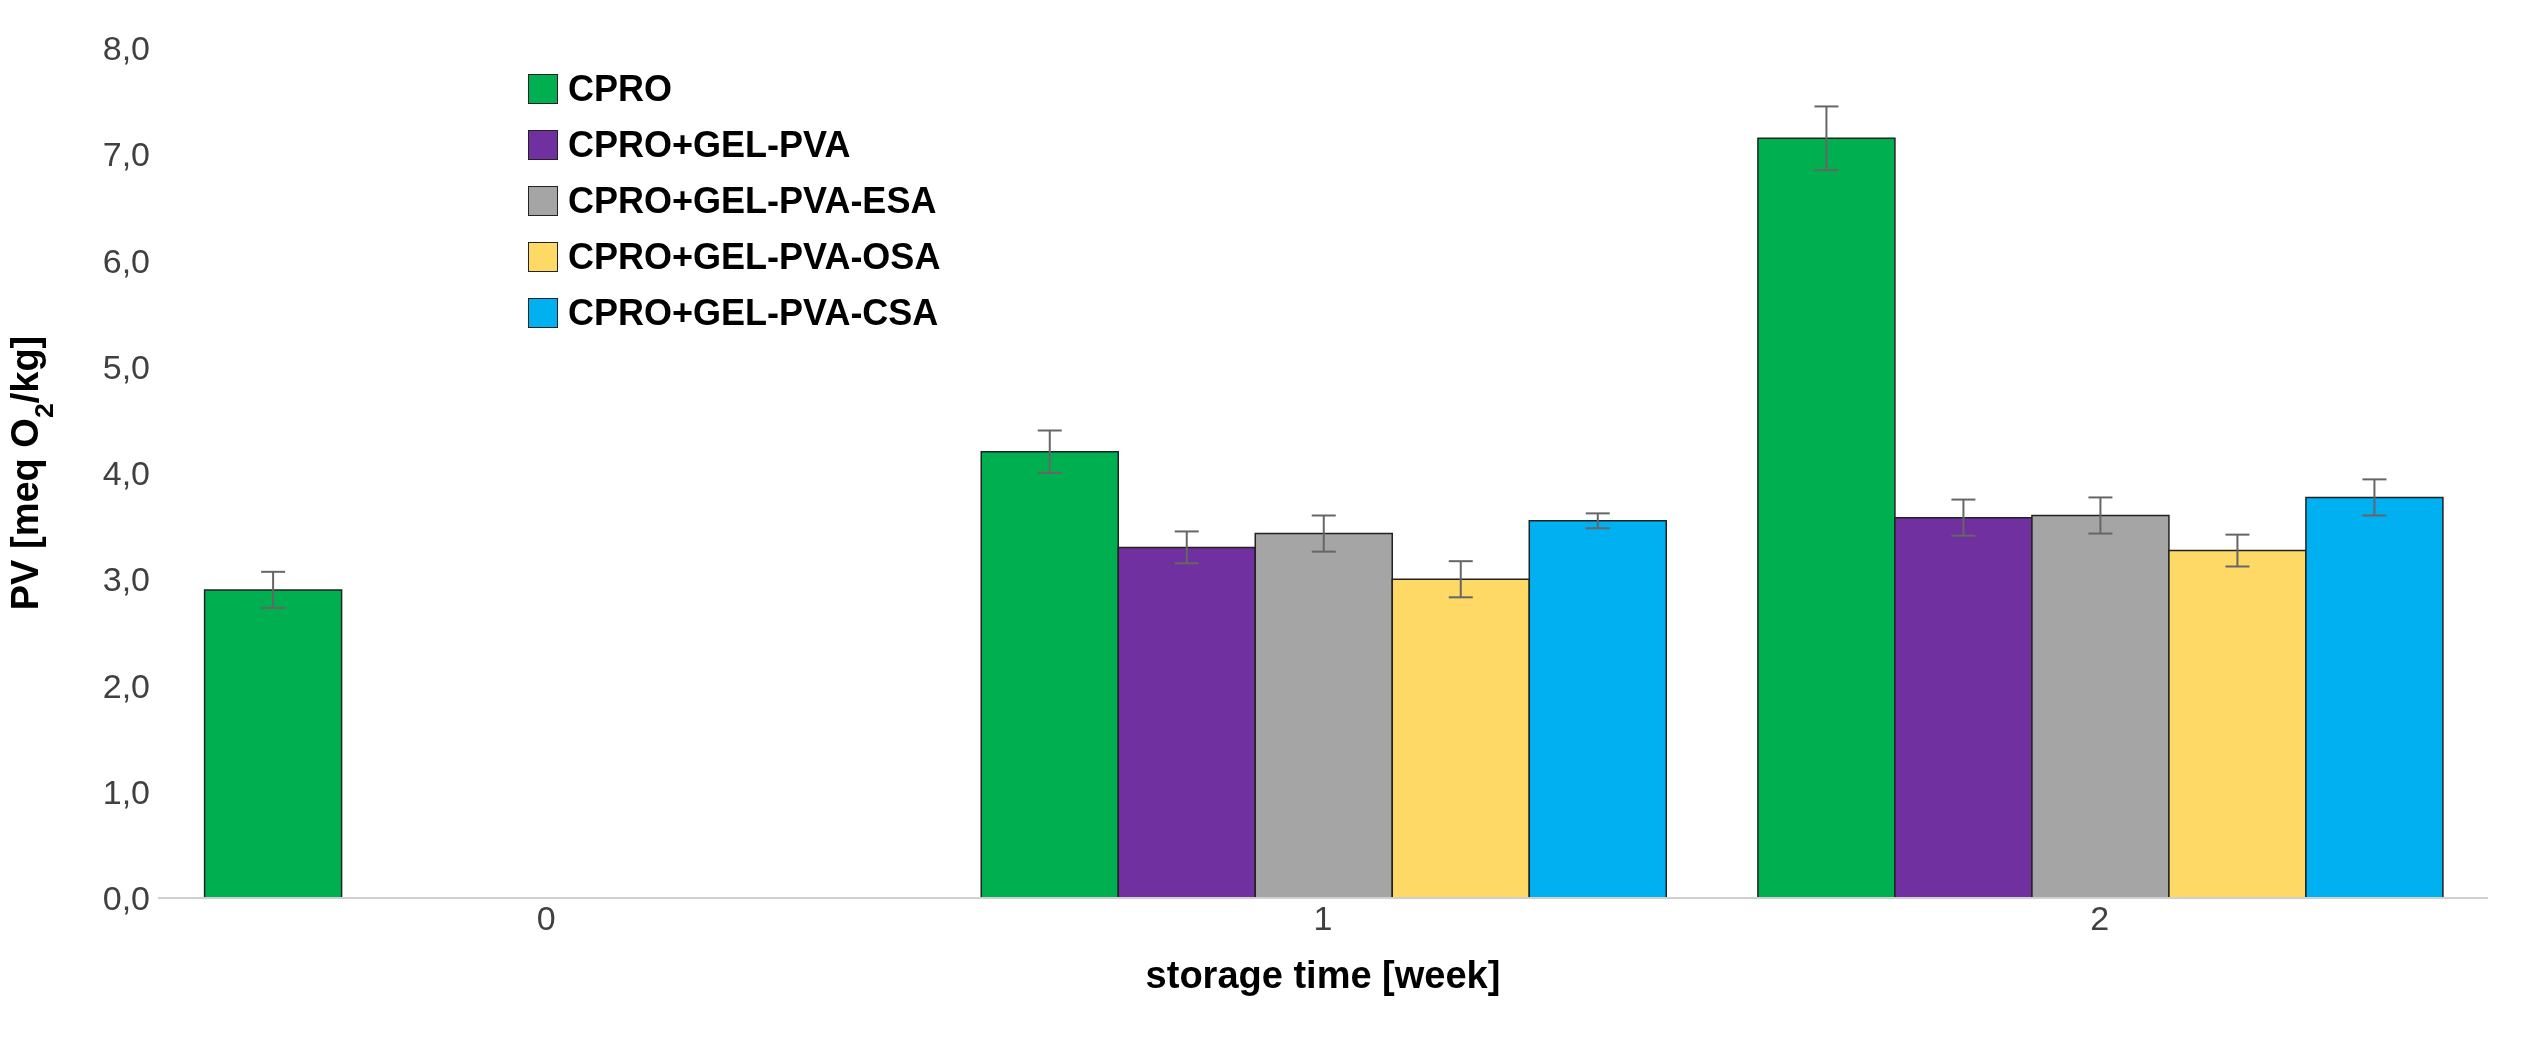 The height and width of the screenshot is (1062, 2544). What do you see at coordinates (126, 154) in the screenshot?
I see `y-tick-label: 7,0` at bounding box center [126, 154].